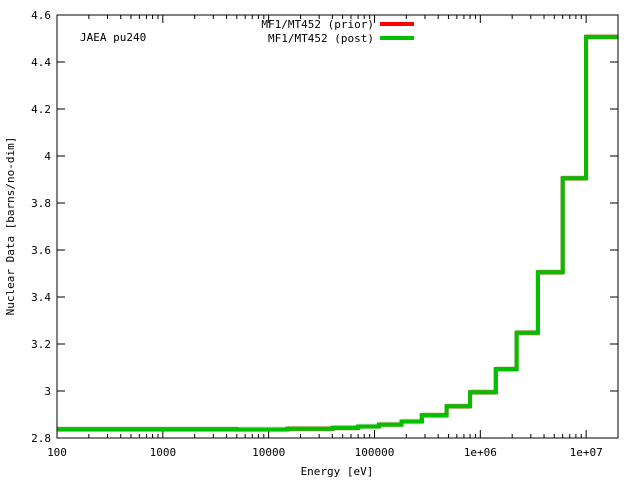  What do you see at coordinates (41, 250) in the screenshot?
I see `y-tick-label: 3.6` at bounding box center [41, 250].